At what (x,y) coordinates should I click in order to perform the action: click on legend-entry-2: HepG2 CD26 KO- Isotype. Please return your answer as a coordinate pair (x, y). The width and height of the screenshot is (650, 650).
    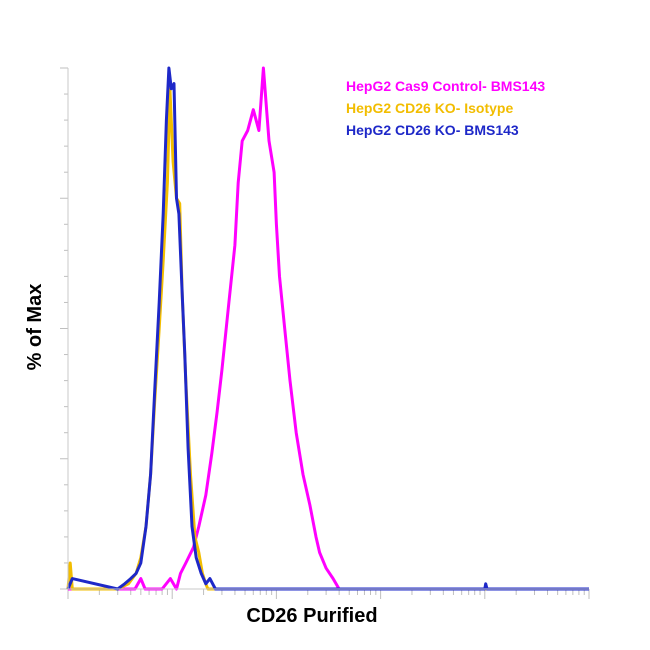
    Looking at the image, I should click on (429, 108).